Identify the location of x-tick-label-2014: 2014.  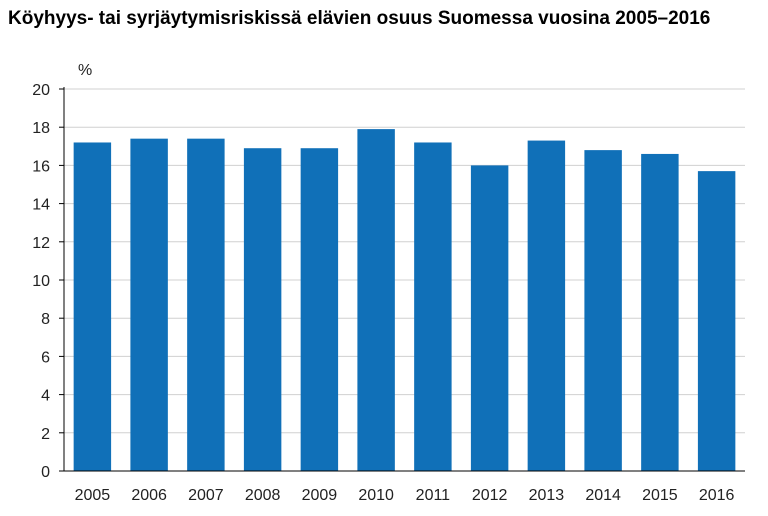
(603, 495).